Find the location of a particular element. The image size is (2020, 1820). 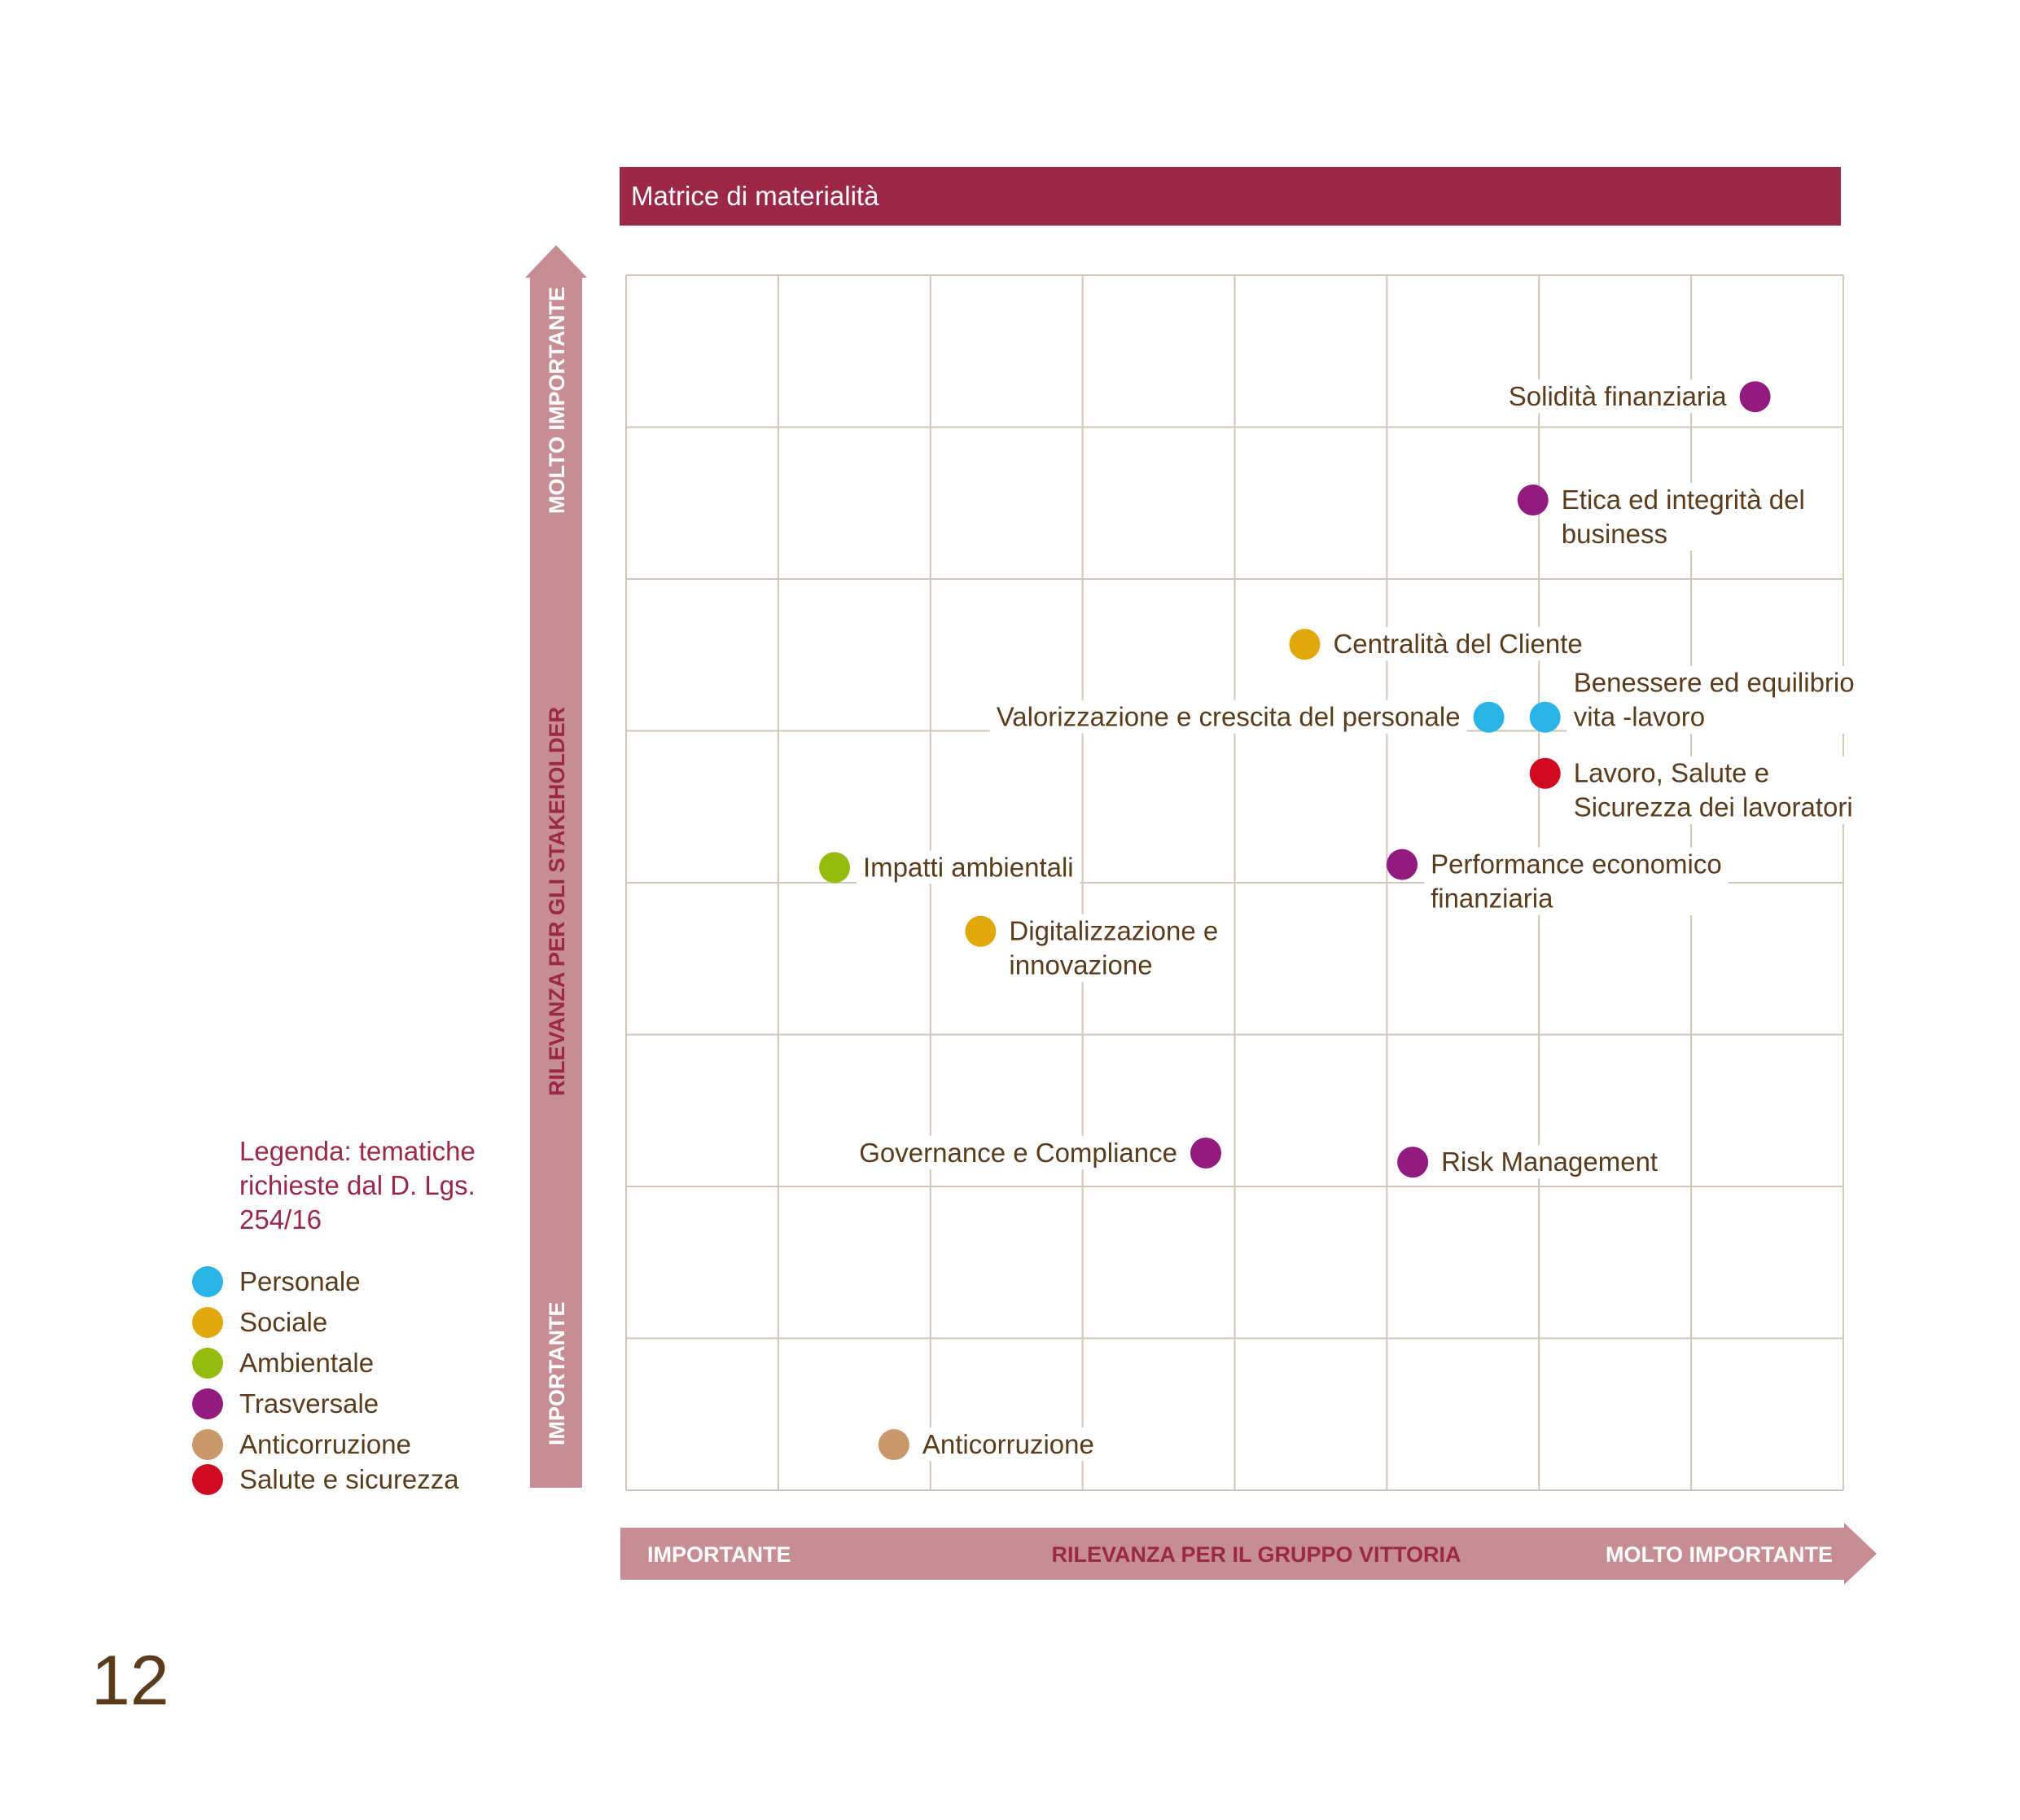

point-label: Centralità del Cliente is located at coordinates (1457, 644).